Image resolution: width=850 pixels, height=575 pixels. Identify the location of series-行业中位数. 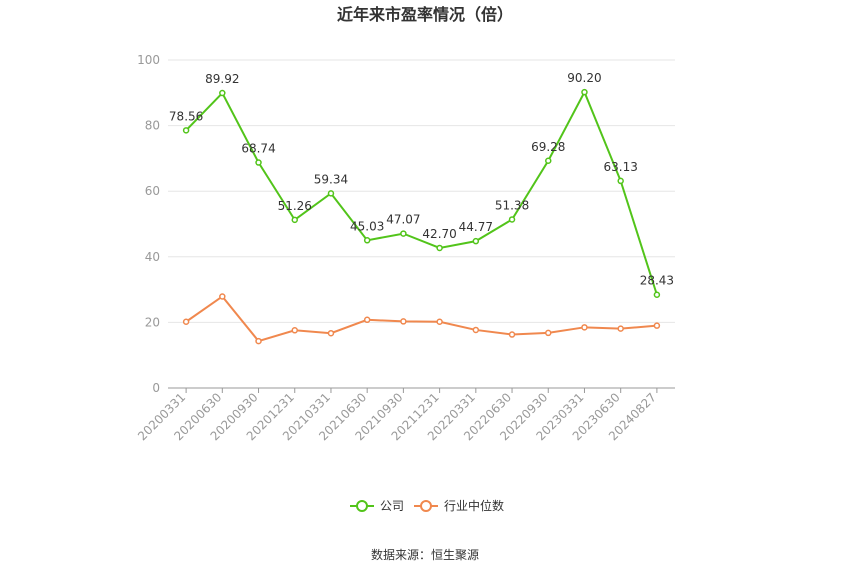
(421, 319).